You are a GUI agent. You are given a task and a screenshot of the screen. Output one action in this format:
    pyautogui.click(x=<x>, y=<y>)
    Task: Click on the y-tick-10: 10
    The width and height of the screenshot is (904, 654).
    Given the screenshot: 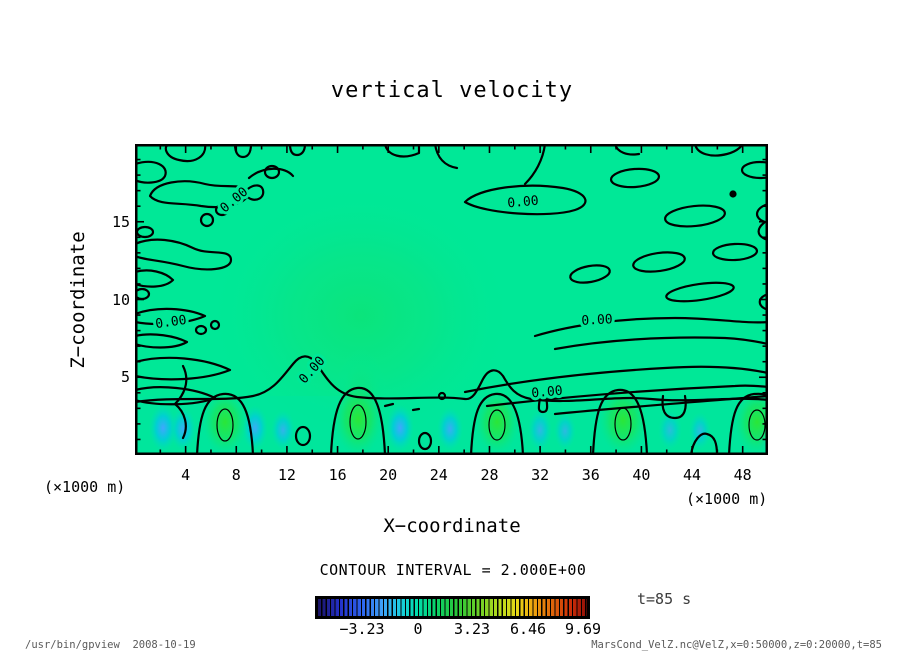 What is the action you would take?
    pyautogui.click(x=120, y=299)
    